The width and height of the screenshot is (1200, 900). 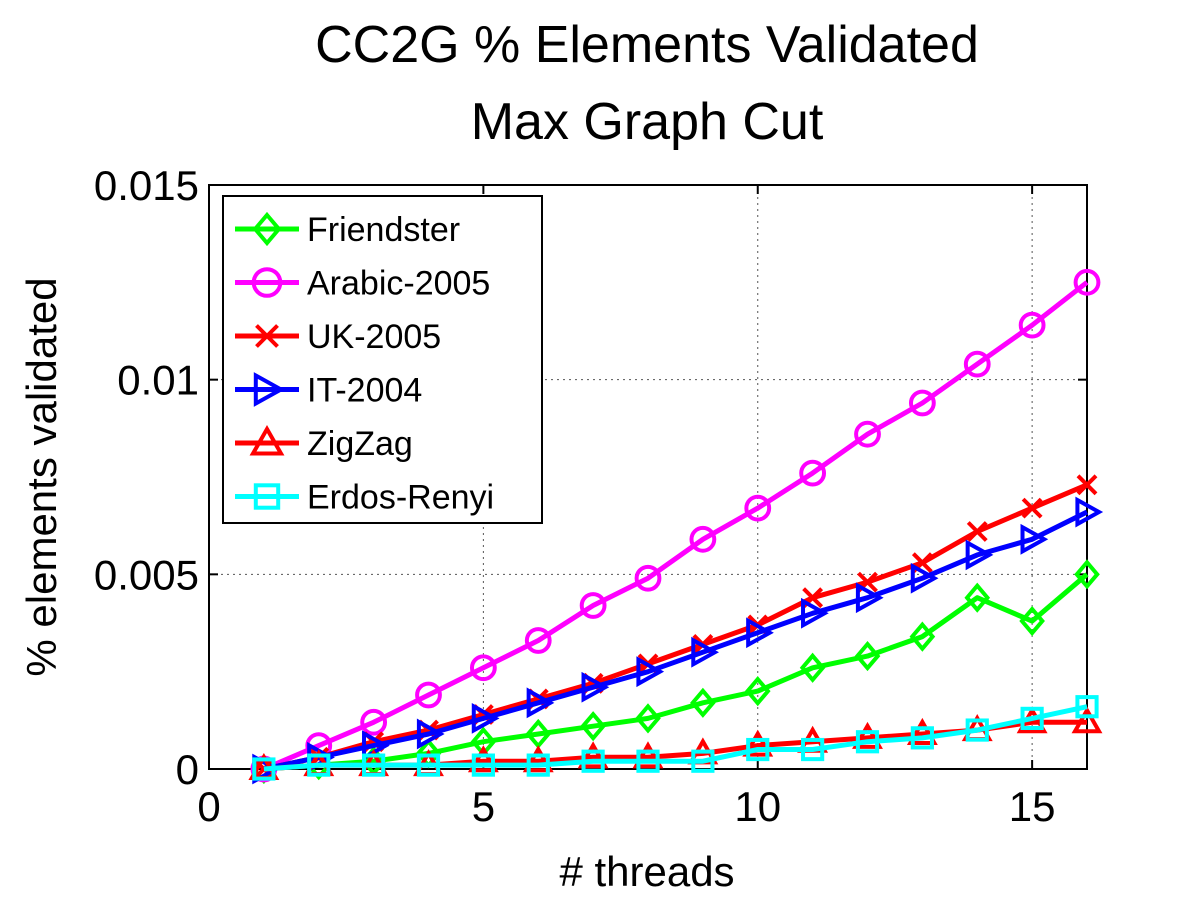 What do you see at coordinates (398, 284) in the screenshot?
I see `legend-label: Arabic-2005` at bounding box center [398, 284].